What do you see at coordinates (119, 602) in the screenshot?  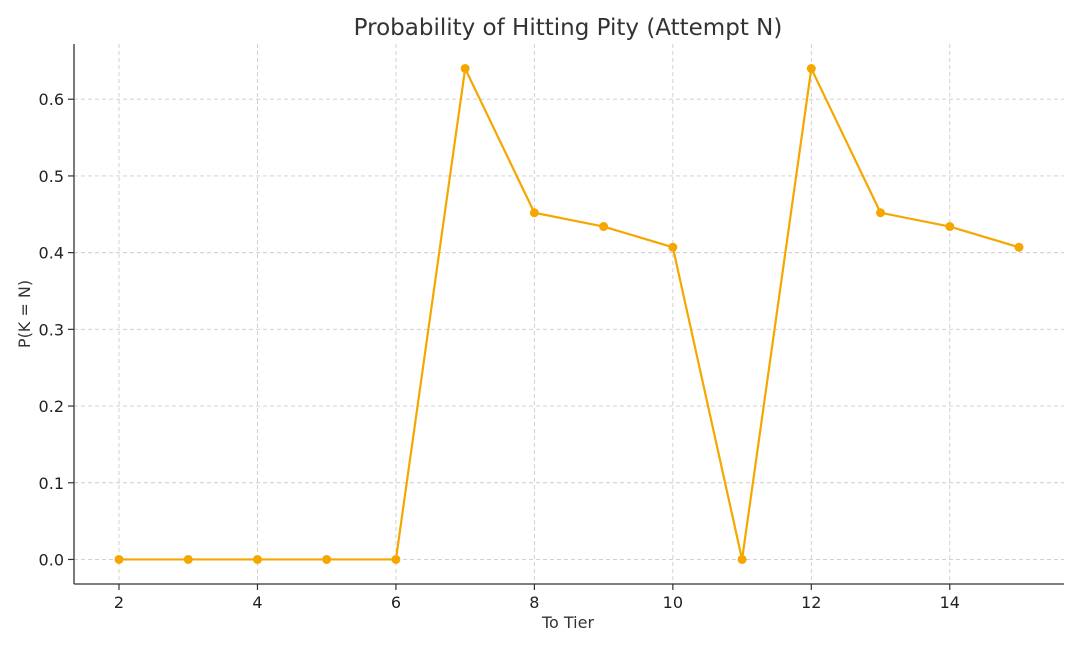 I see `x-tick-label: 2` at bounding box center [119, 602].